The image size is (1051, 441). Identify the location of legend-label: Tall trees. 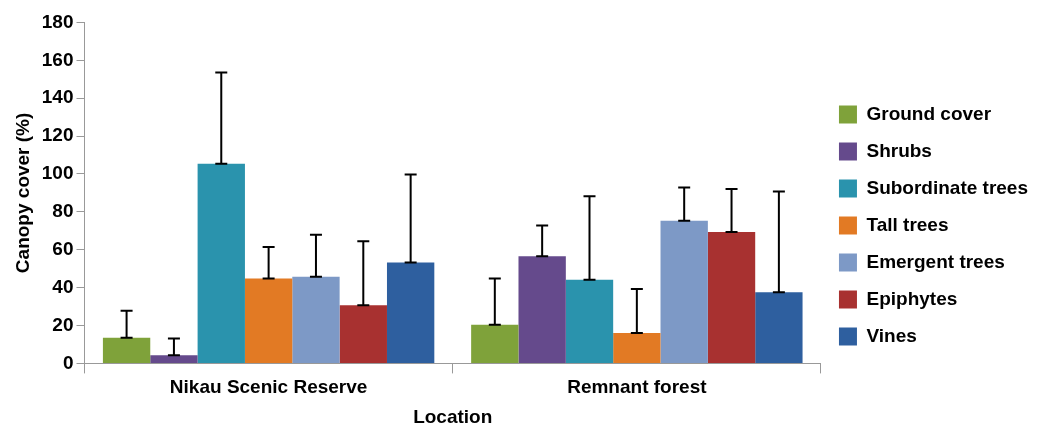
(907, 224).